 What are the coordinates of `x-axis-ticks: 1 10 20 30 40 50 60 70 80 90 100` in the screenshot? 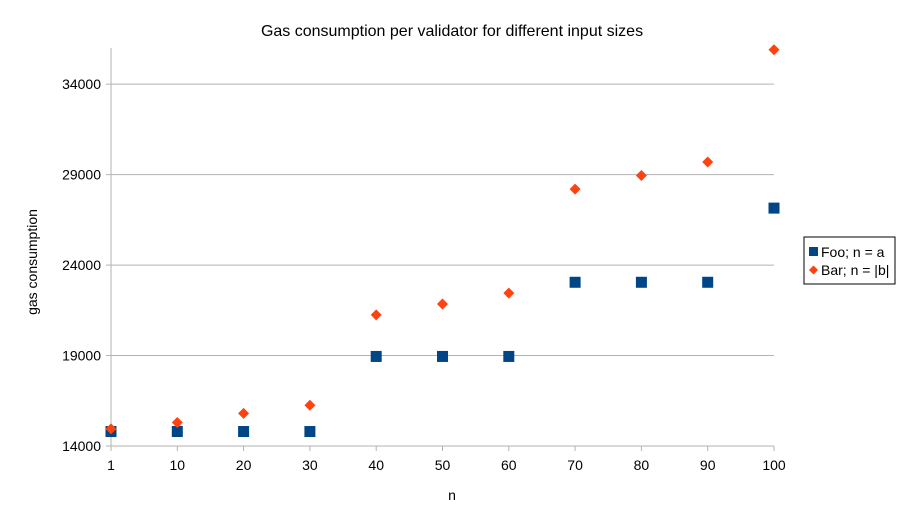 It's located at (446, 459).